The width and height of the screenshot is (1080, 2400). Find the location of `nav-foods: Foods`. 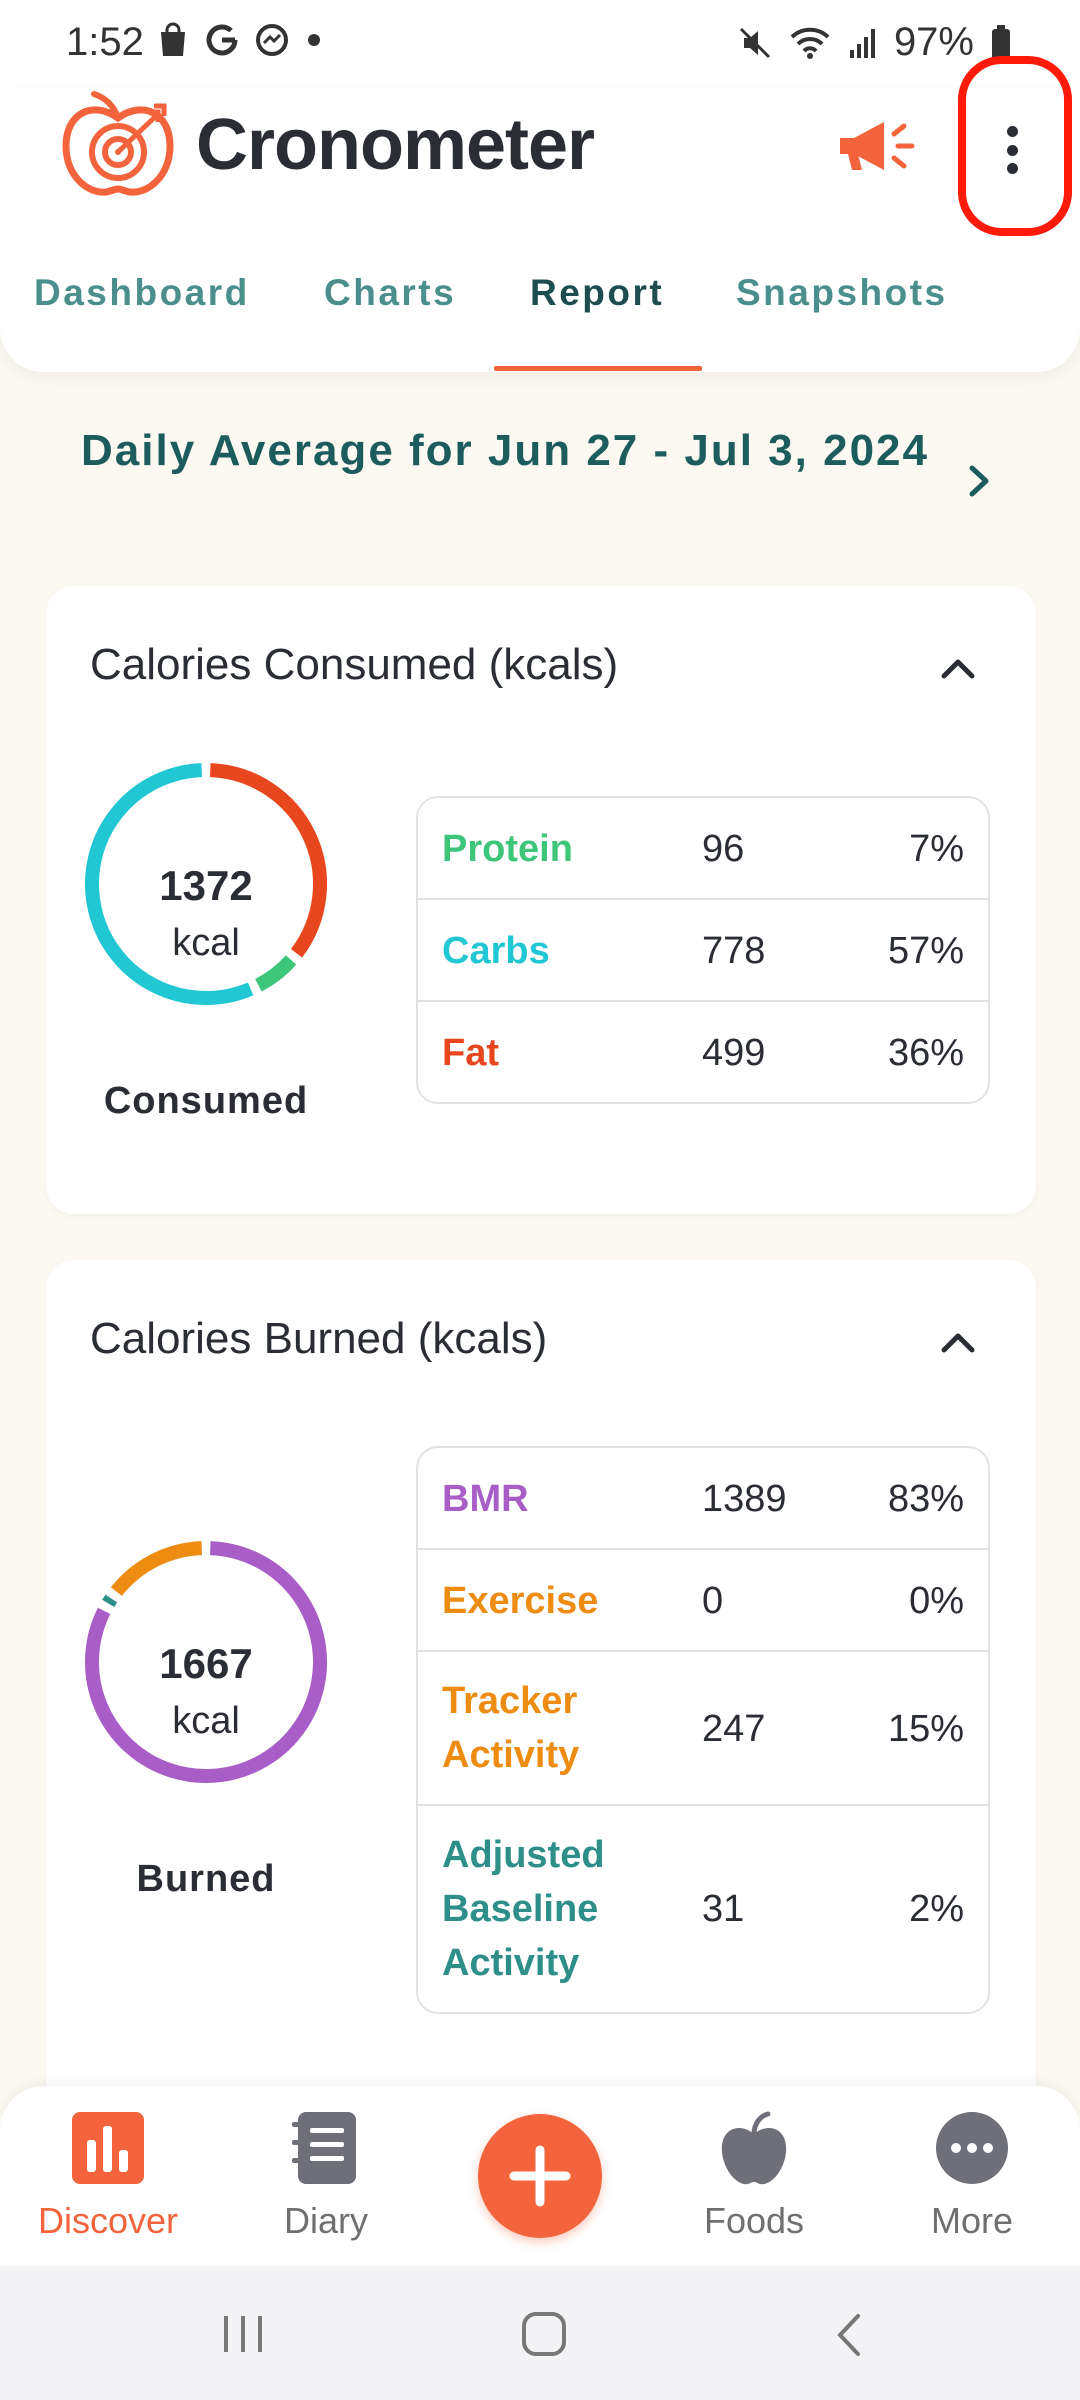

nav-foods: Foods is located at coordinates (754, 2176).